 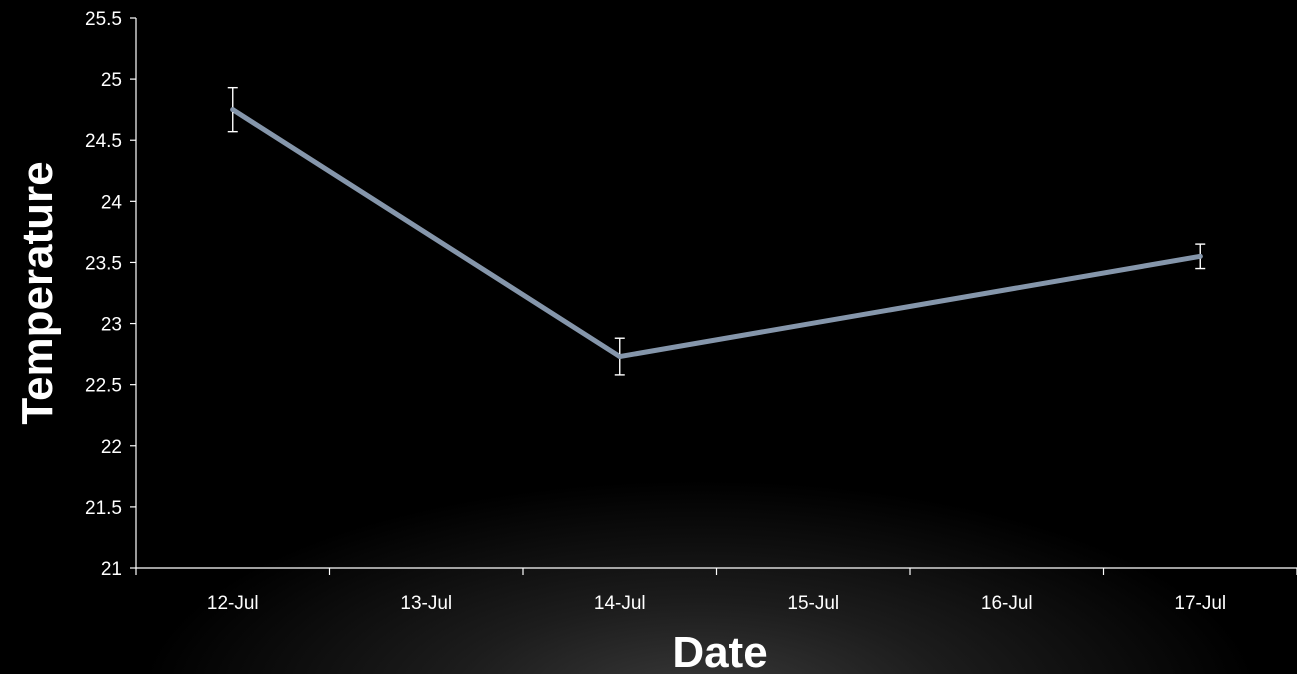 I want to click on x-tick-label: 13-Jul, so click(x=426, y=603).